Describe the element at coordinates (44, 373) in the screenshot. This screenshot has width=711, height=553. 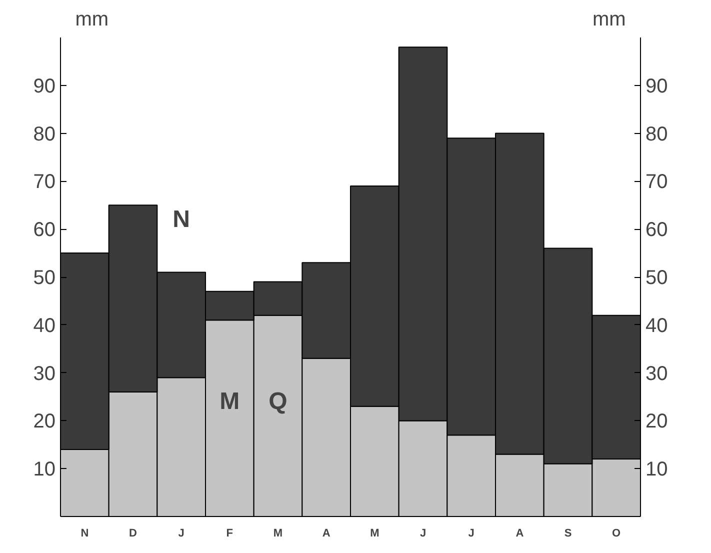
I see `y-tick-label: 30` at that location.